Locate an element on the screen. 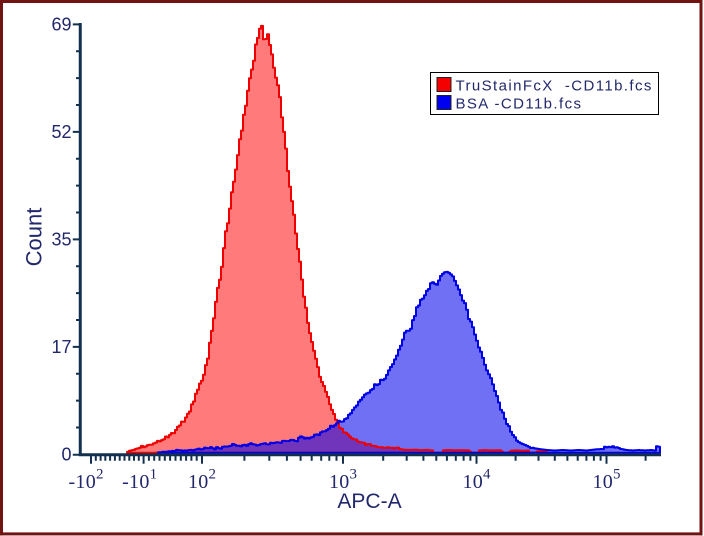 The image size is (704, 536). svg-text: 17 is located at coordinates (61, 347).